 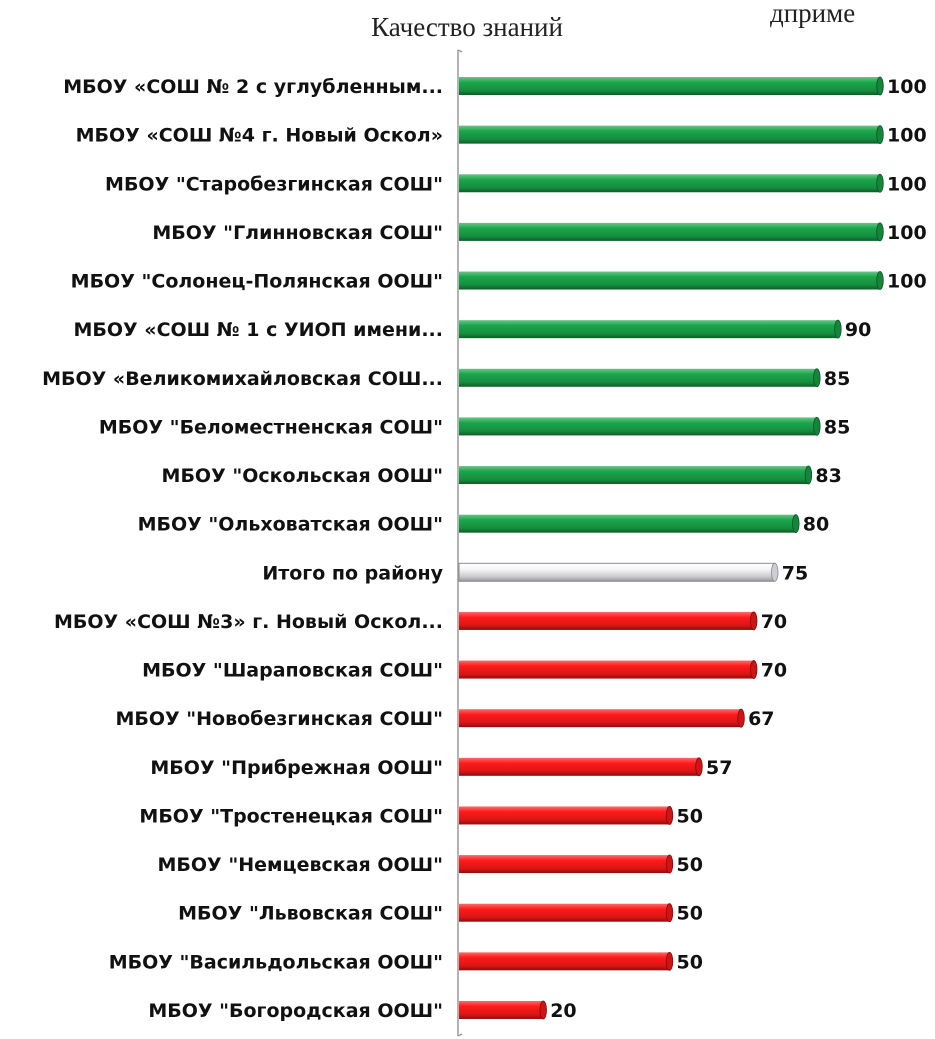 I want to click on category-label: МБОУ "Солонец-Полянская ООШ", so click(x=257, y=282).